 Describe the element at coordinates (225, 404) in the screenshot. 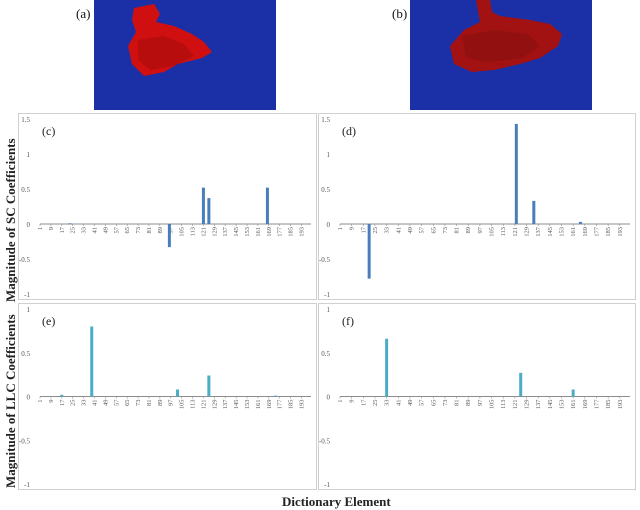

I see `x-tick-label: 137` at that location.